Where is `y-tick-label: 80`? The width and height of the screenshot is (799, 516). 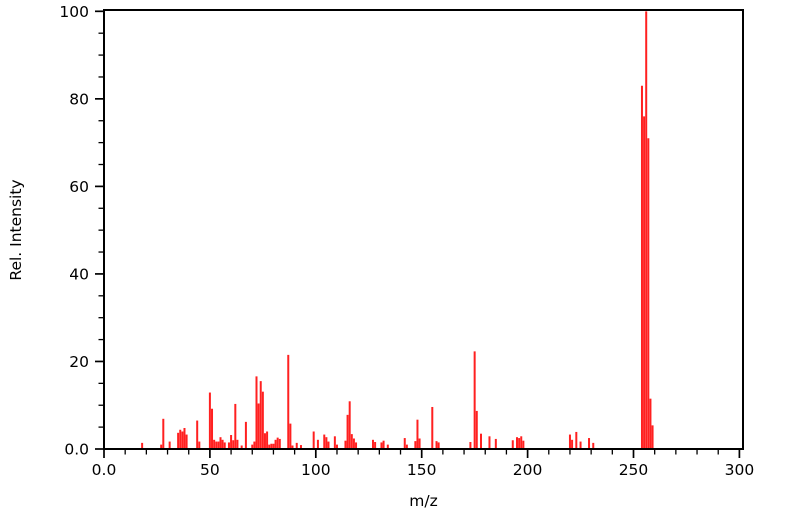 y-tick-label: 80 is located at coordinates (79, 99).